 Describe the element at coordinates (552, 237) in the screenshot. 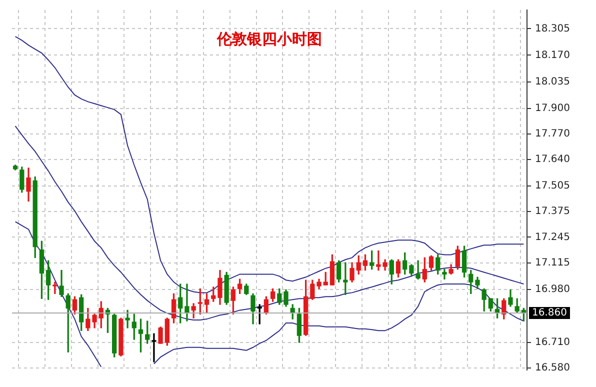

I see `y-tick-label: 17.245` at that location.